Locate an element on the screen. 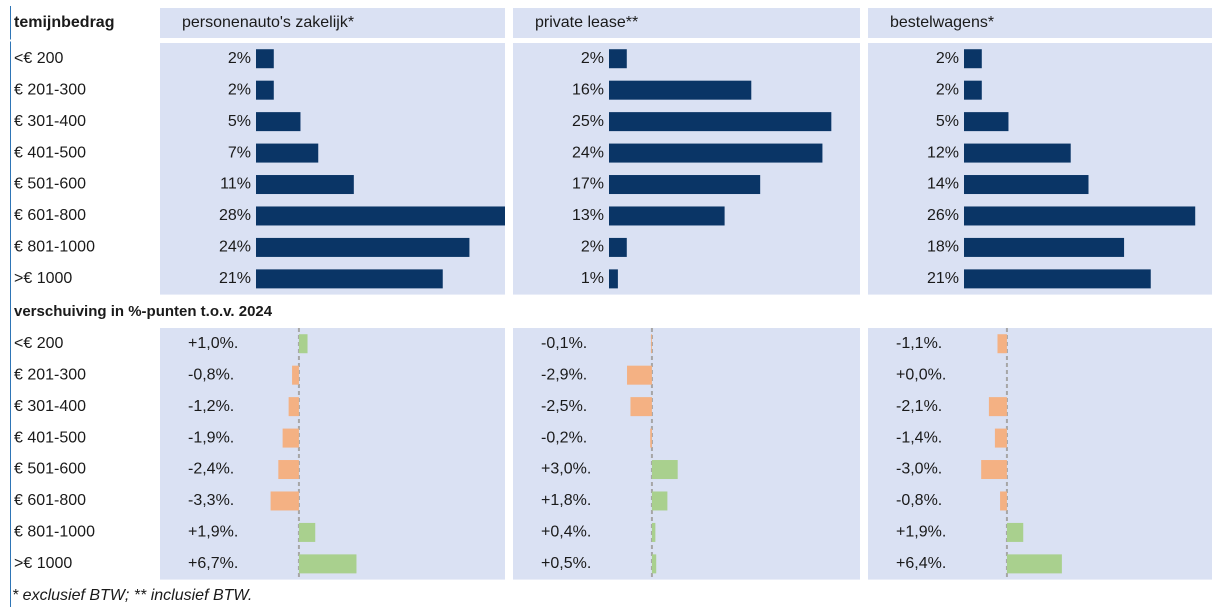 The width and height of the screenshot is (1215, 607). footnote: * exclusief BTW; ** inclusief BTW. is located at coordinates (132, 595).